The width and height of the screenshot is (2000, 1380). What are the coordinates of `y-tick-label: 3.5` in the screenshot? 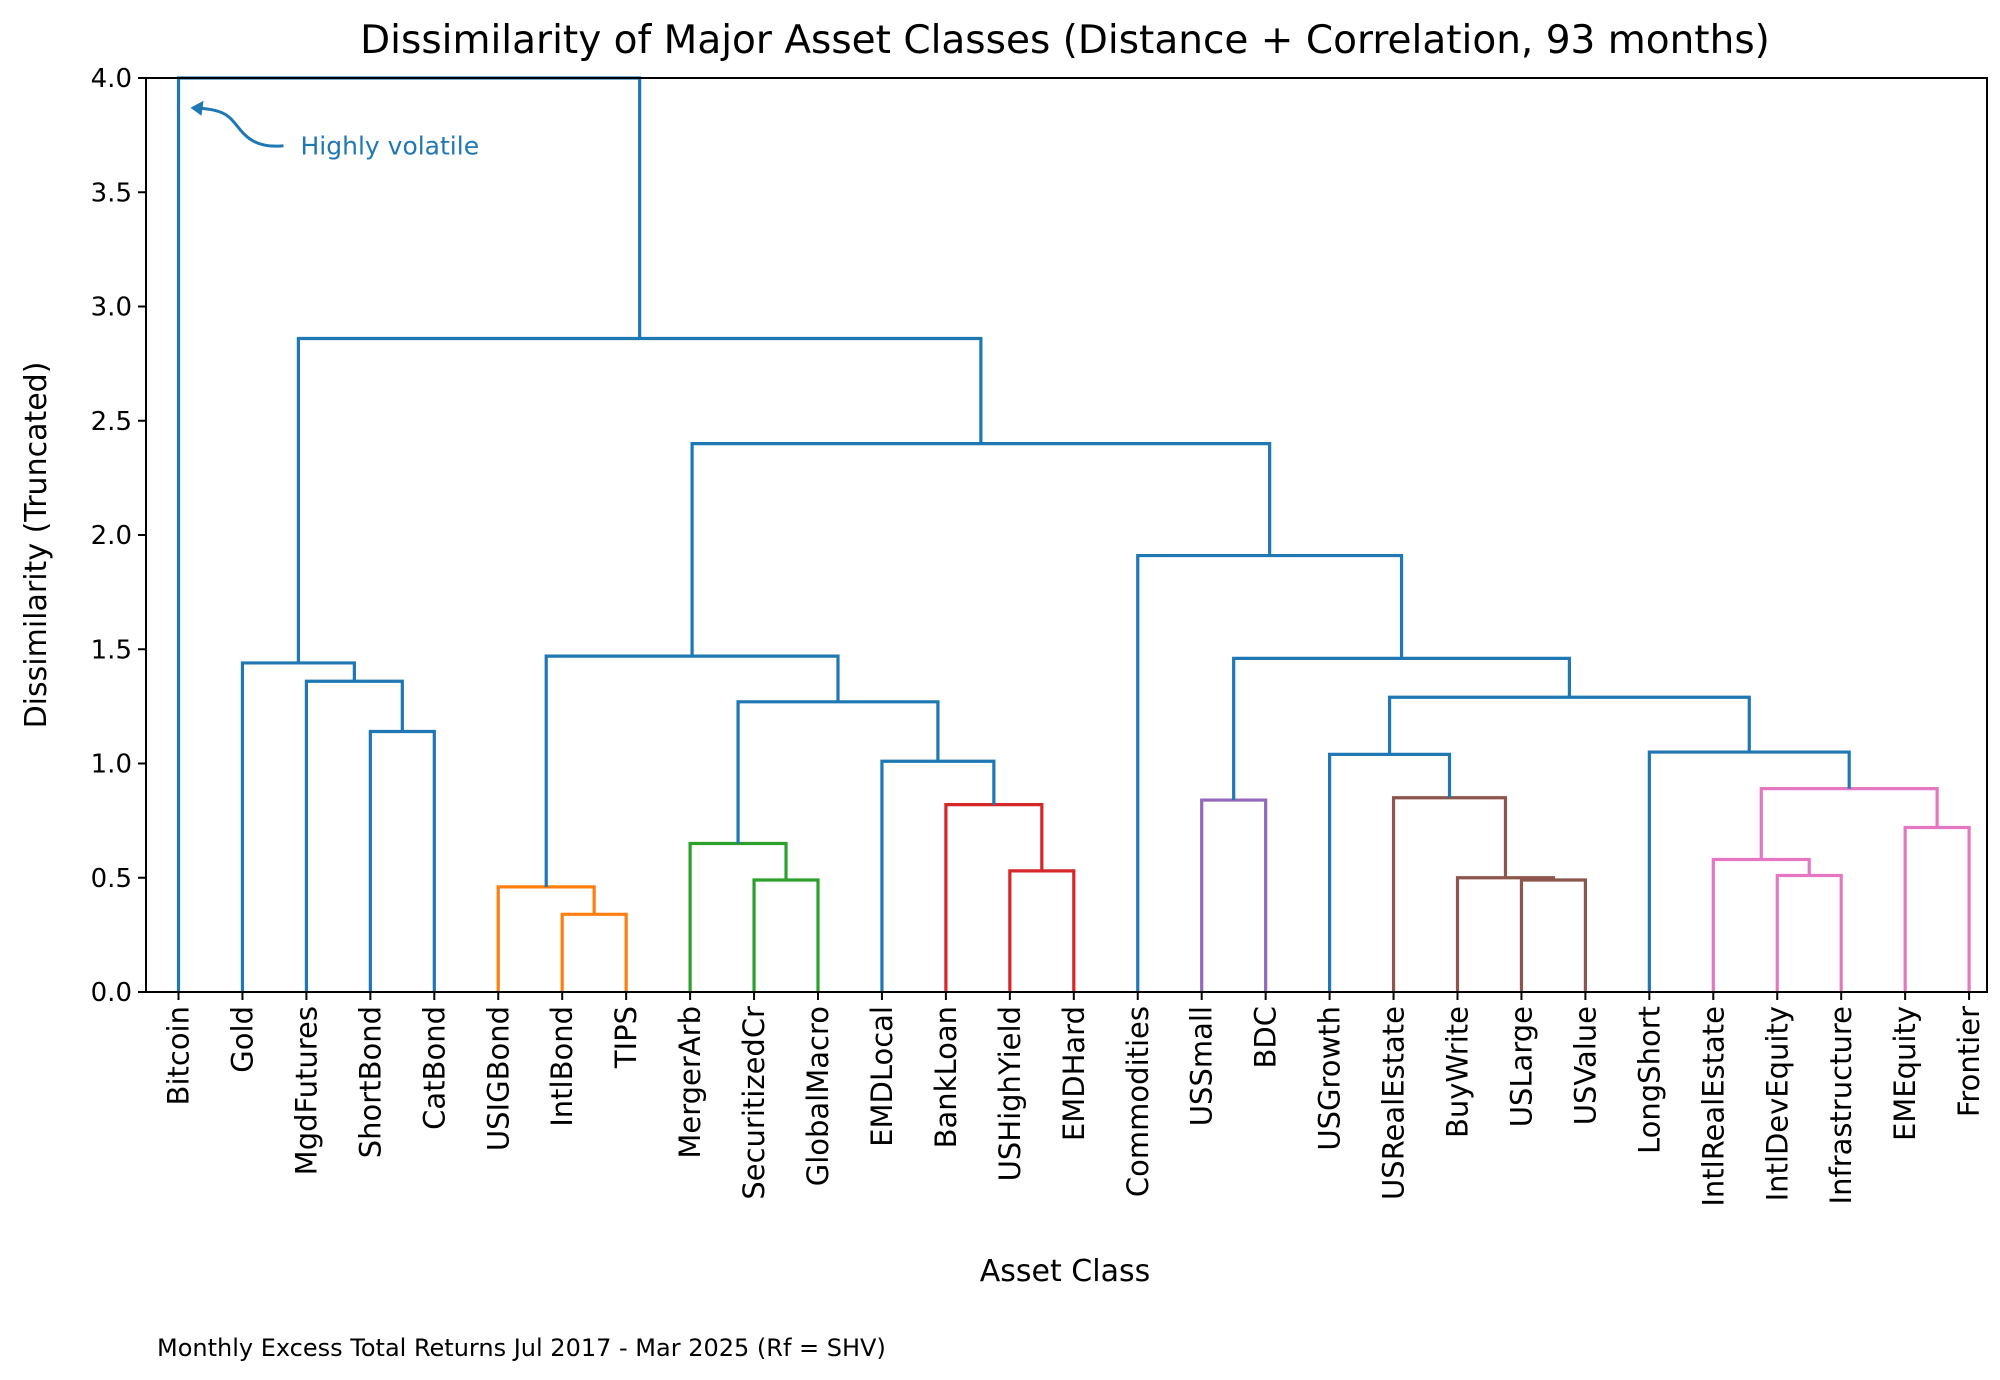 It's located at (111, 193).